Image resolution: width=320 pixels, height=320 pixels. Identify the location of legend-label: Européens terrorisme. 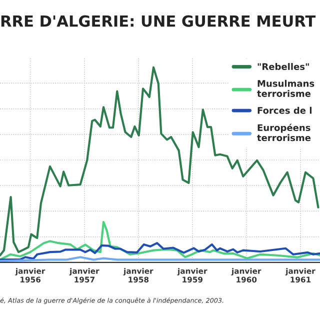
(284, 133).